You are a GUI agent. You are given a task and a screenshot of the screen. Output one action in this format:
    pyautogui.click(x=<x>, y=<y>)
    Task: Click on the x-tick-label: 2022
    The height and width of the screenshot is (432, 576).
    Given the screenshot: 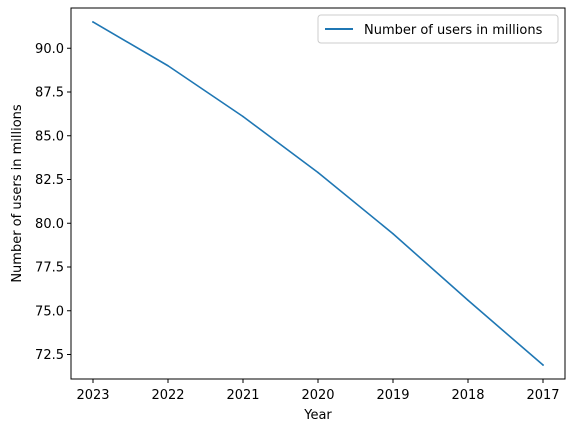 What is the action you would take?
    pyautogui.click(x=167, y=395)
    